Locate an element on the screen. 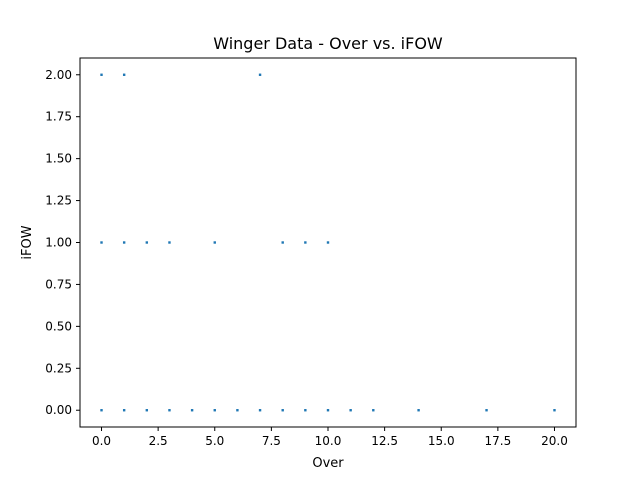 The width and height of the screenshot is (640, 480). y-axis: 0.00 0.25 0.50 0.75 1.00 1.25 1.50 1.75 2.00 is located at coordinates (62, 242).